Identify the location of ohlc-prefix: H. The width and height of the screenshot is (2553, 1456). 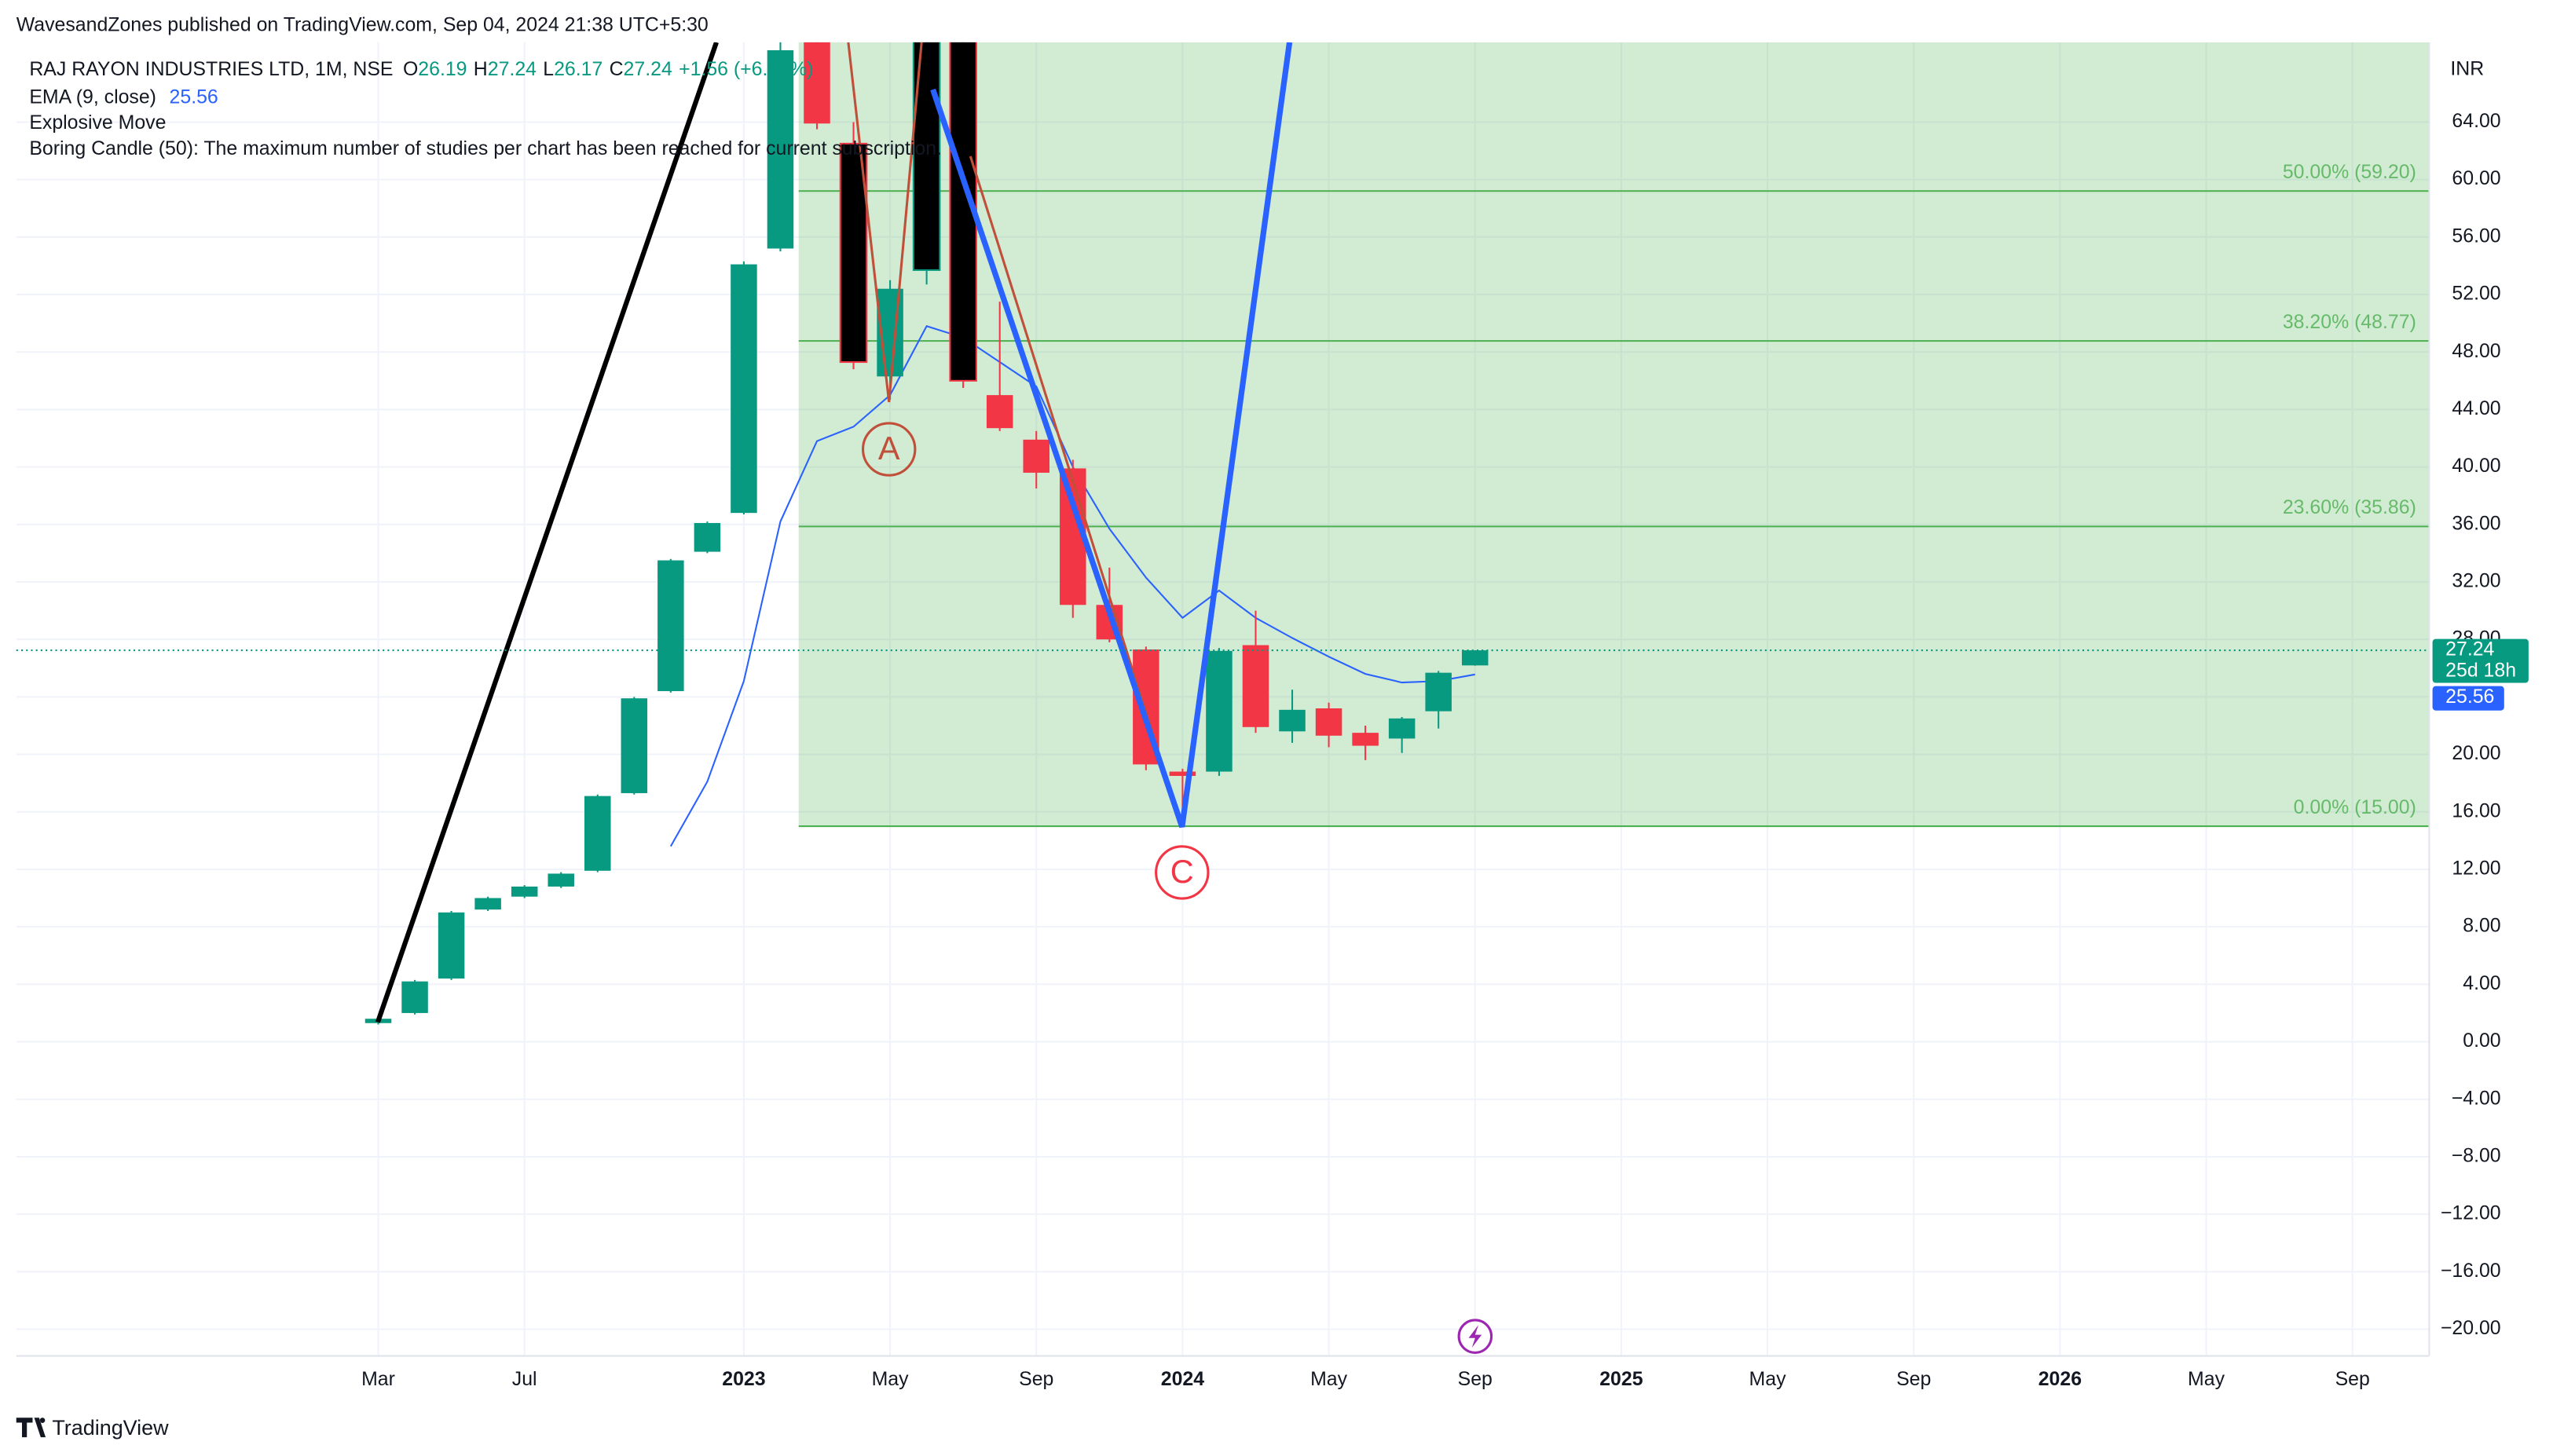
(481, 69).